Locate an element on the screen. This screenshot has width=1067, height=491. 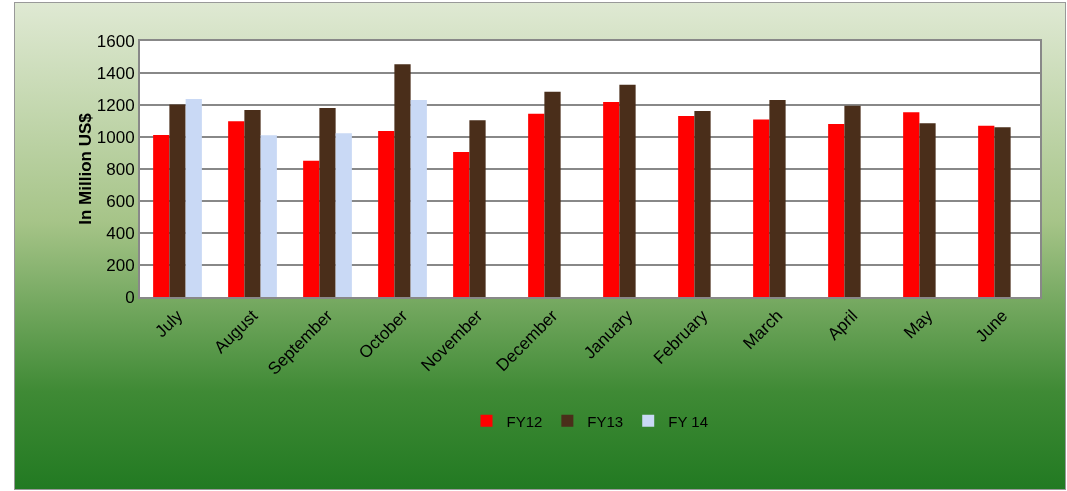
y-axis-title: In Million US$ is located at coordinates (85, 168).